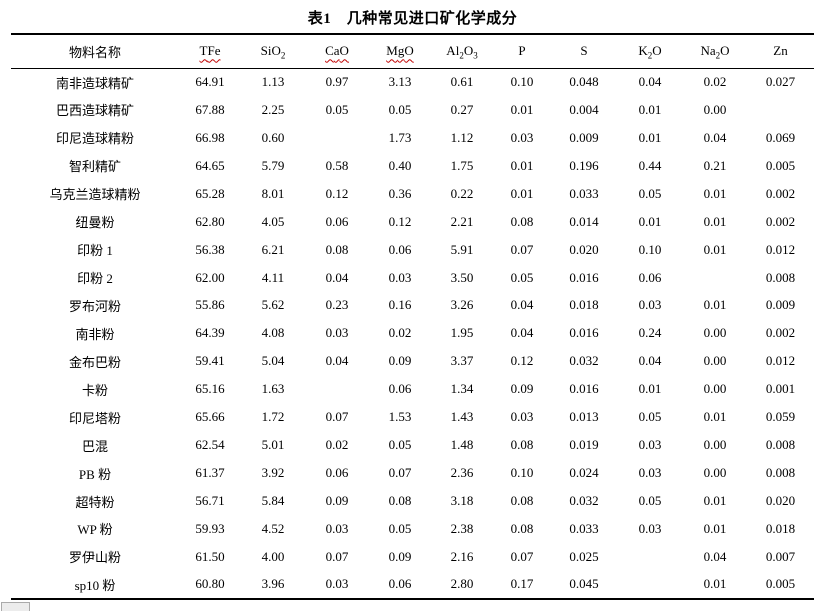  Describe the element at coordinates (210, 165) in the screenshot. I see `cell-tfe: 64.65` at that location.